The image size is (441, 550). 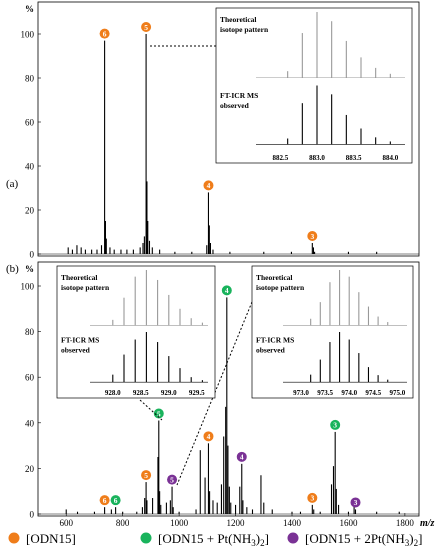 What do you see at coordinates (397, 393) in the screenshot?
I see `inset-tick-label: 975.0` at bounding box center [397, 393].